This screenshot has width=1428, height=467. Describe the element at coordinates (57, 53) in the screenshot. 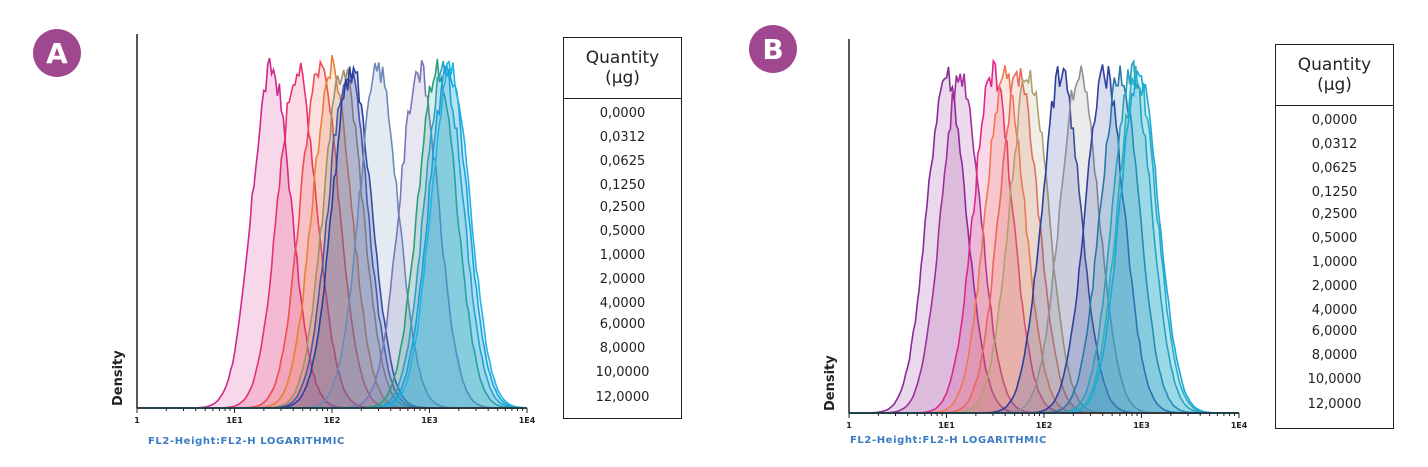

I see `panel-a-badge: A` at that location.